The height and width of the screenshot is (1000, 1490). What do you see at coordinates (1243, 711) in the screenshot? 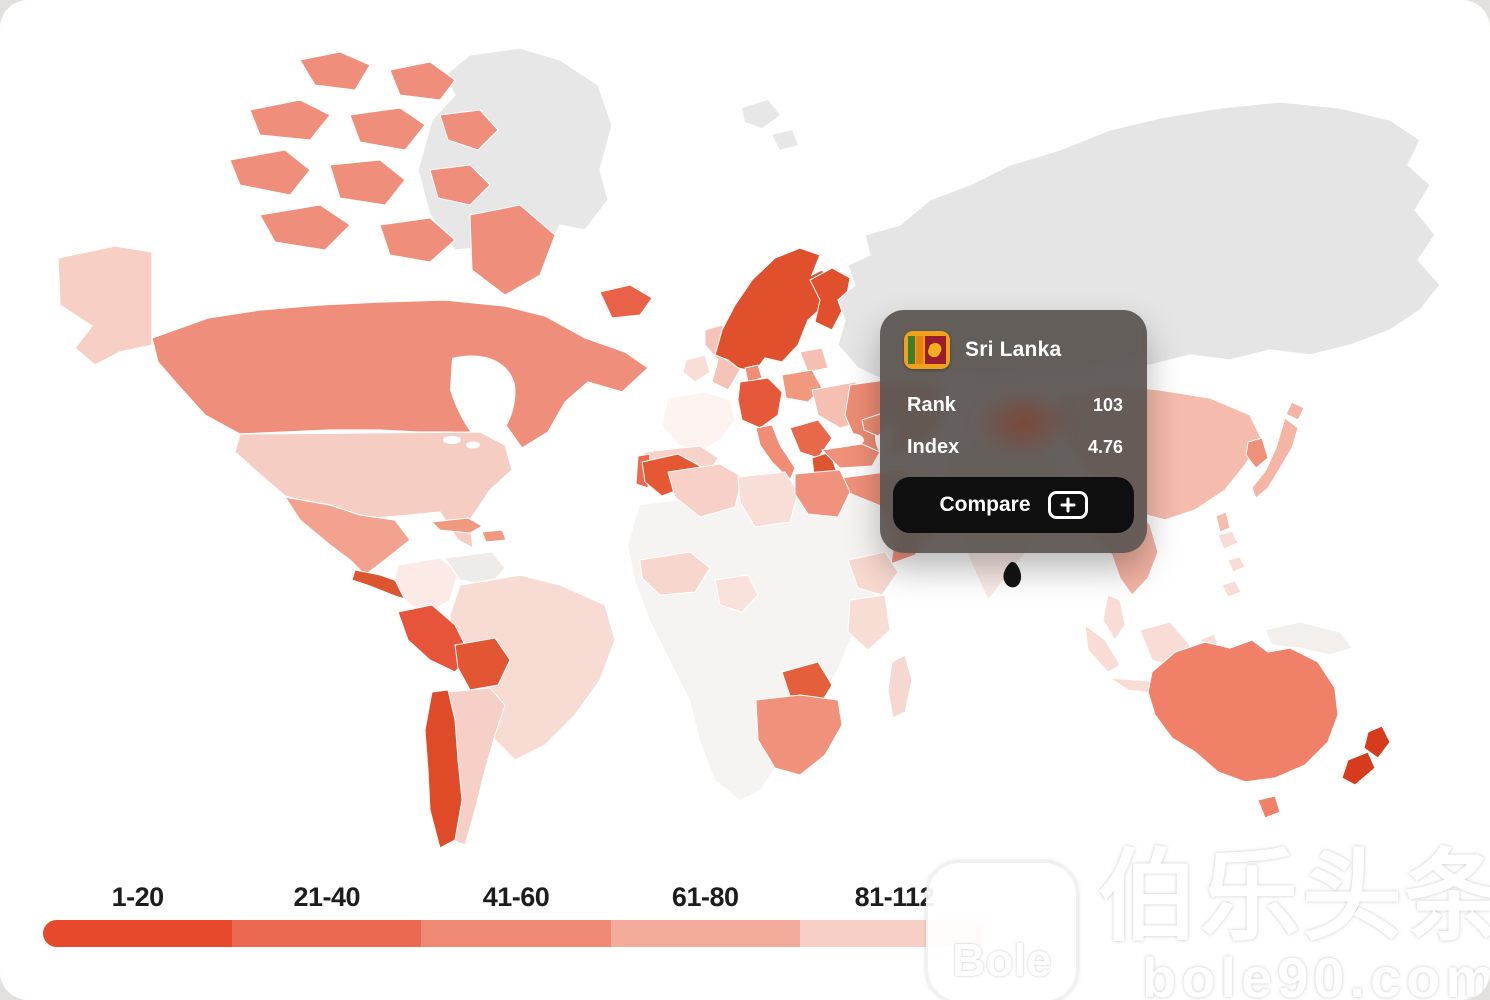
I see `region-australia` at bounding box center [1243, 711].